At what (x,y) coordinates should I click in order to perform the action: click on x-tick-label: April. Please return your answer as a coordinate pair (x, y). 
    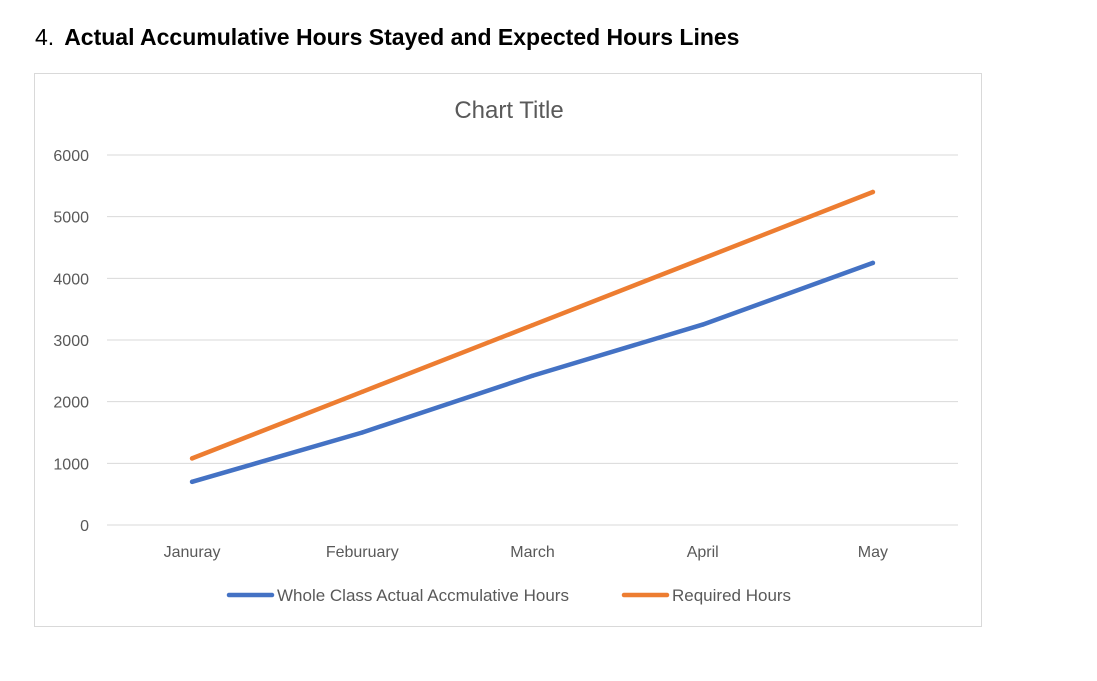
    Looking at the image, I should click on (703, 552).